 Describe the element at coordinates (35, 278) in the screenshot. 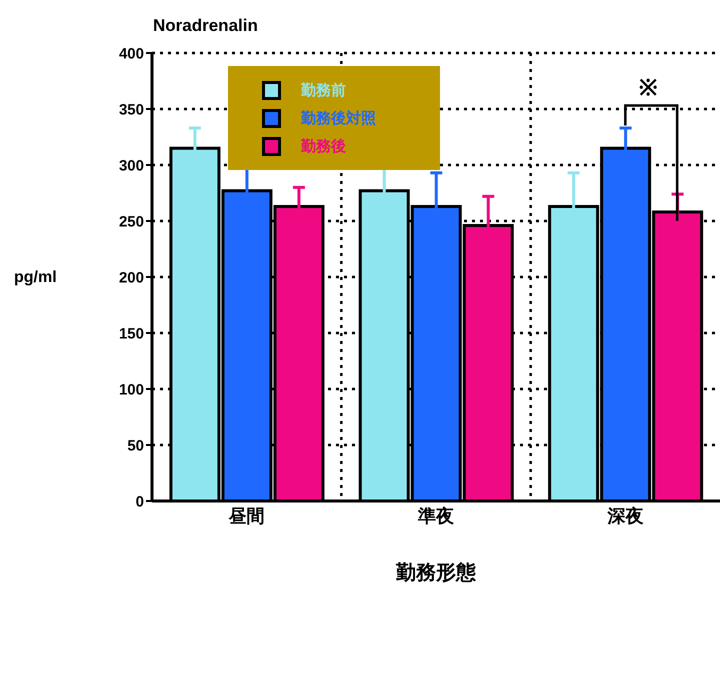

I see `y-axis-title: pg/ml` at that location.